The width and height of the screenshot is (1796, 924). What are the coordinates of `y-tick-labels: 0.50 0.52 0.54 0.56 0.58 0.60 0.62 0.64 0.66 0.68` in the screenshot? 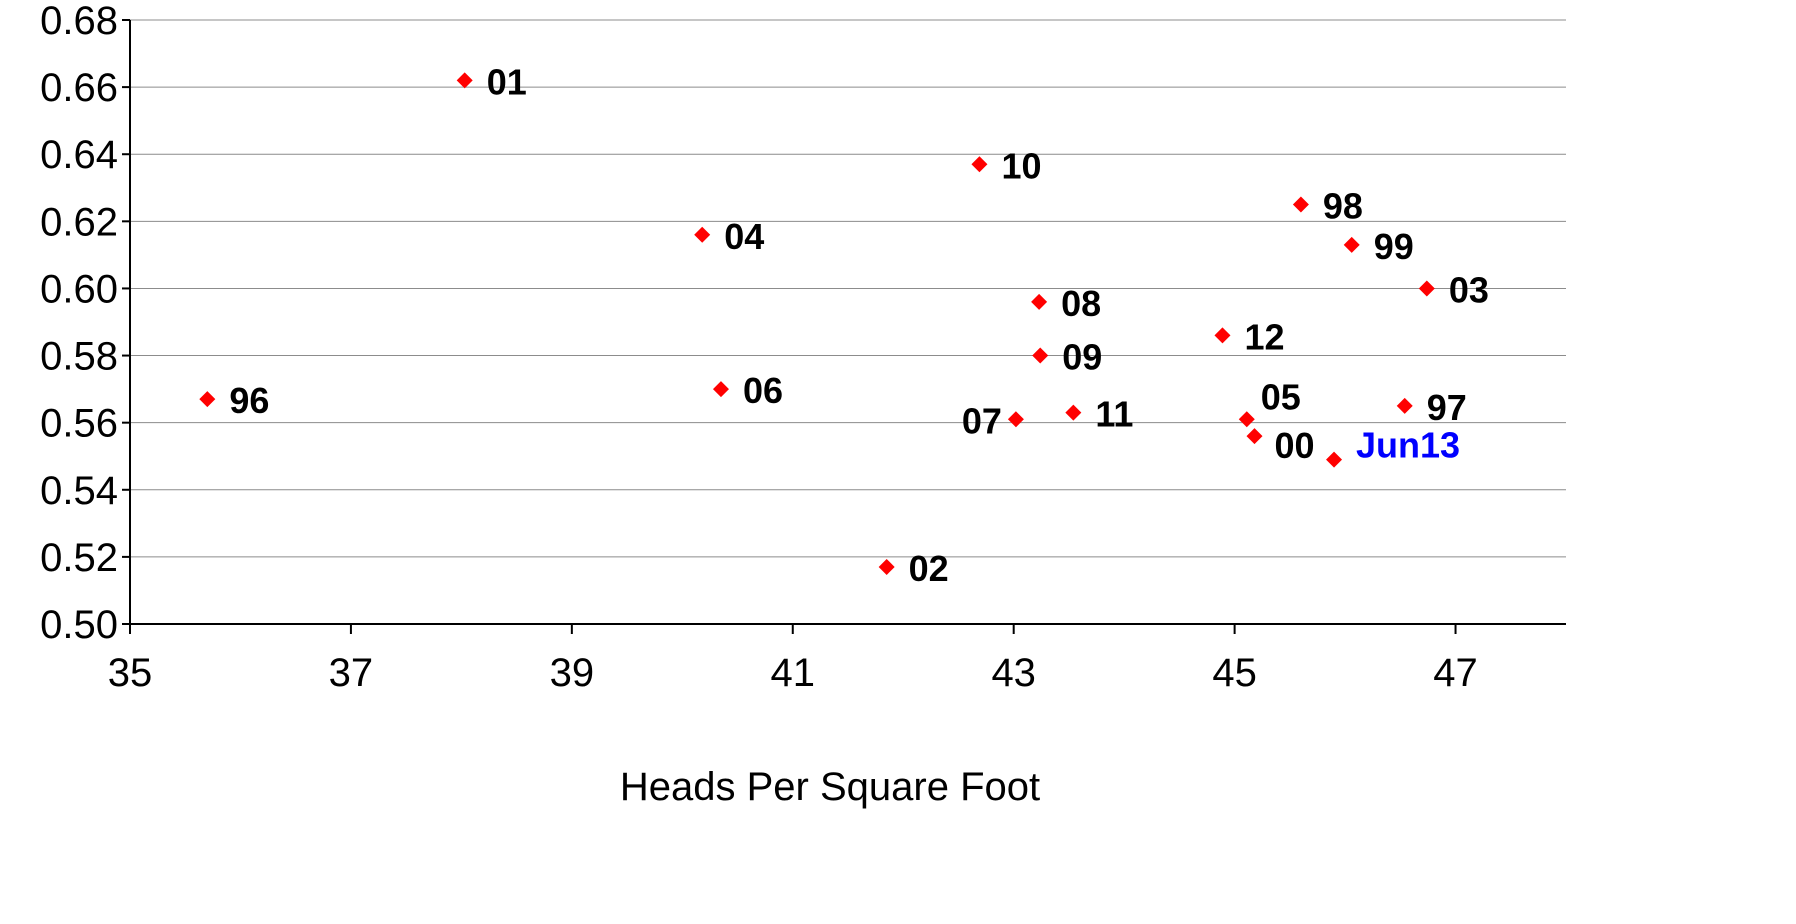 It's located at (85, 323).